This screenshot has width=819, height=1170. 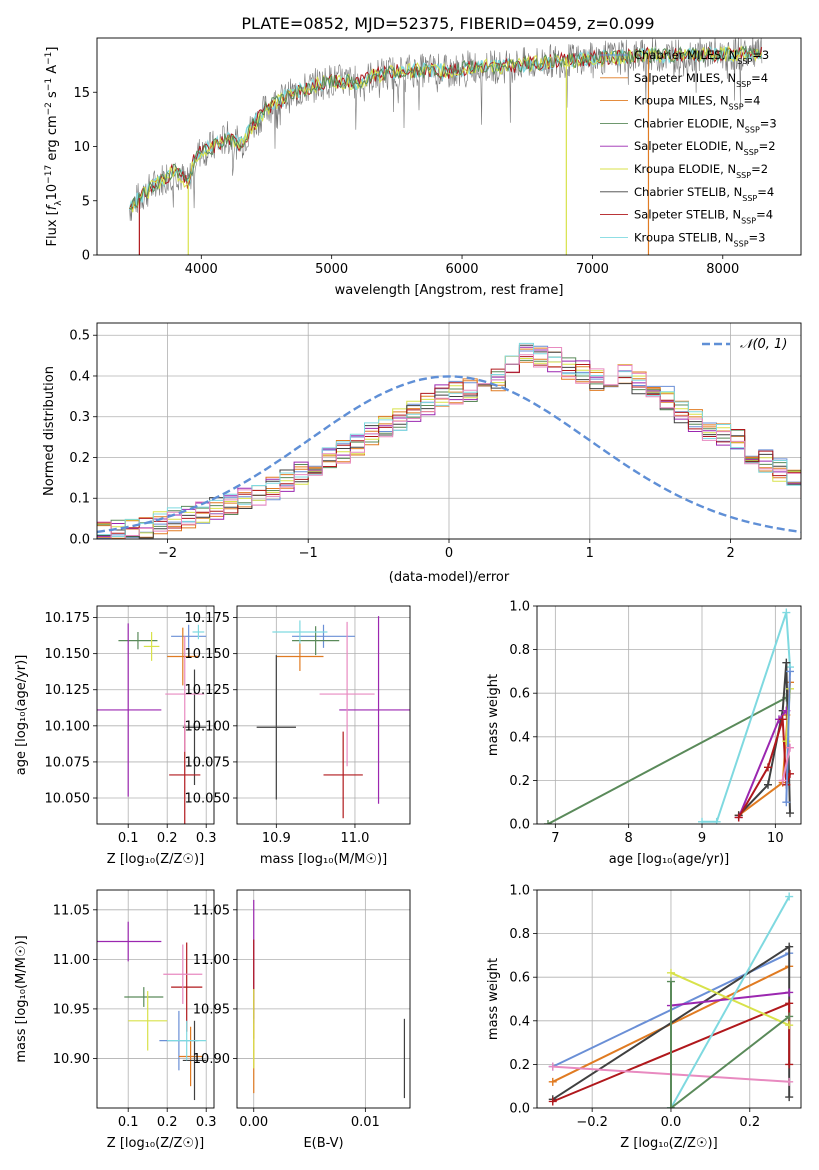 I want to click on legend-label: Salpeter STELIB, NSSP=4, so click(x=703, y=217).